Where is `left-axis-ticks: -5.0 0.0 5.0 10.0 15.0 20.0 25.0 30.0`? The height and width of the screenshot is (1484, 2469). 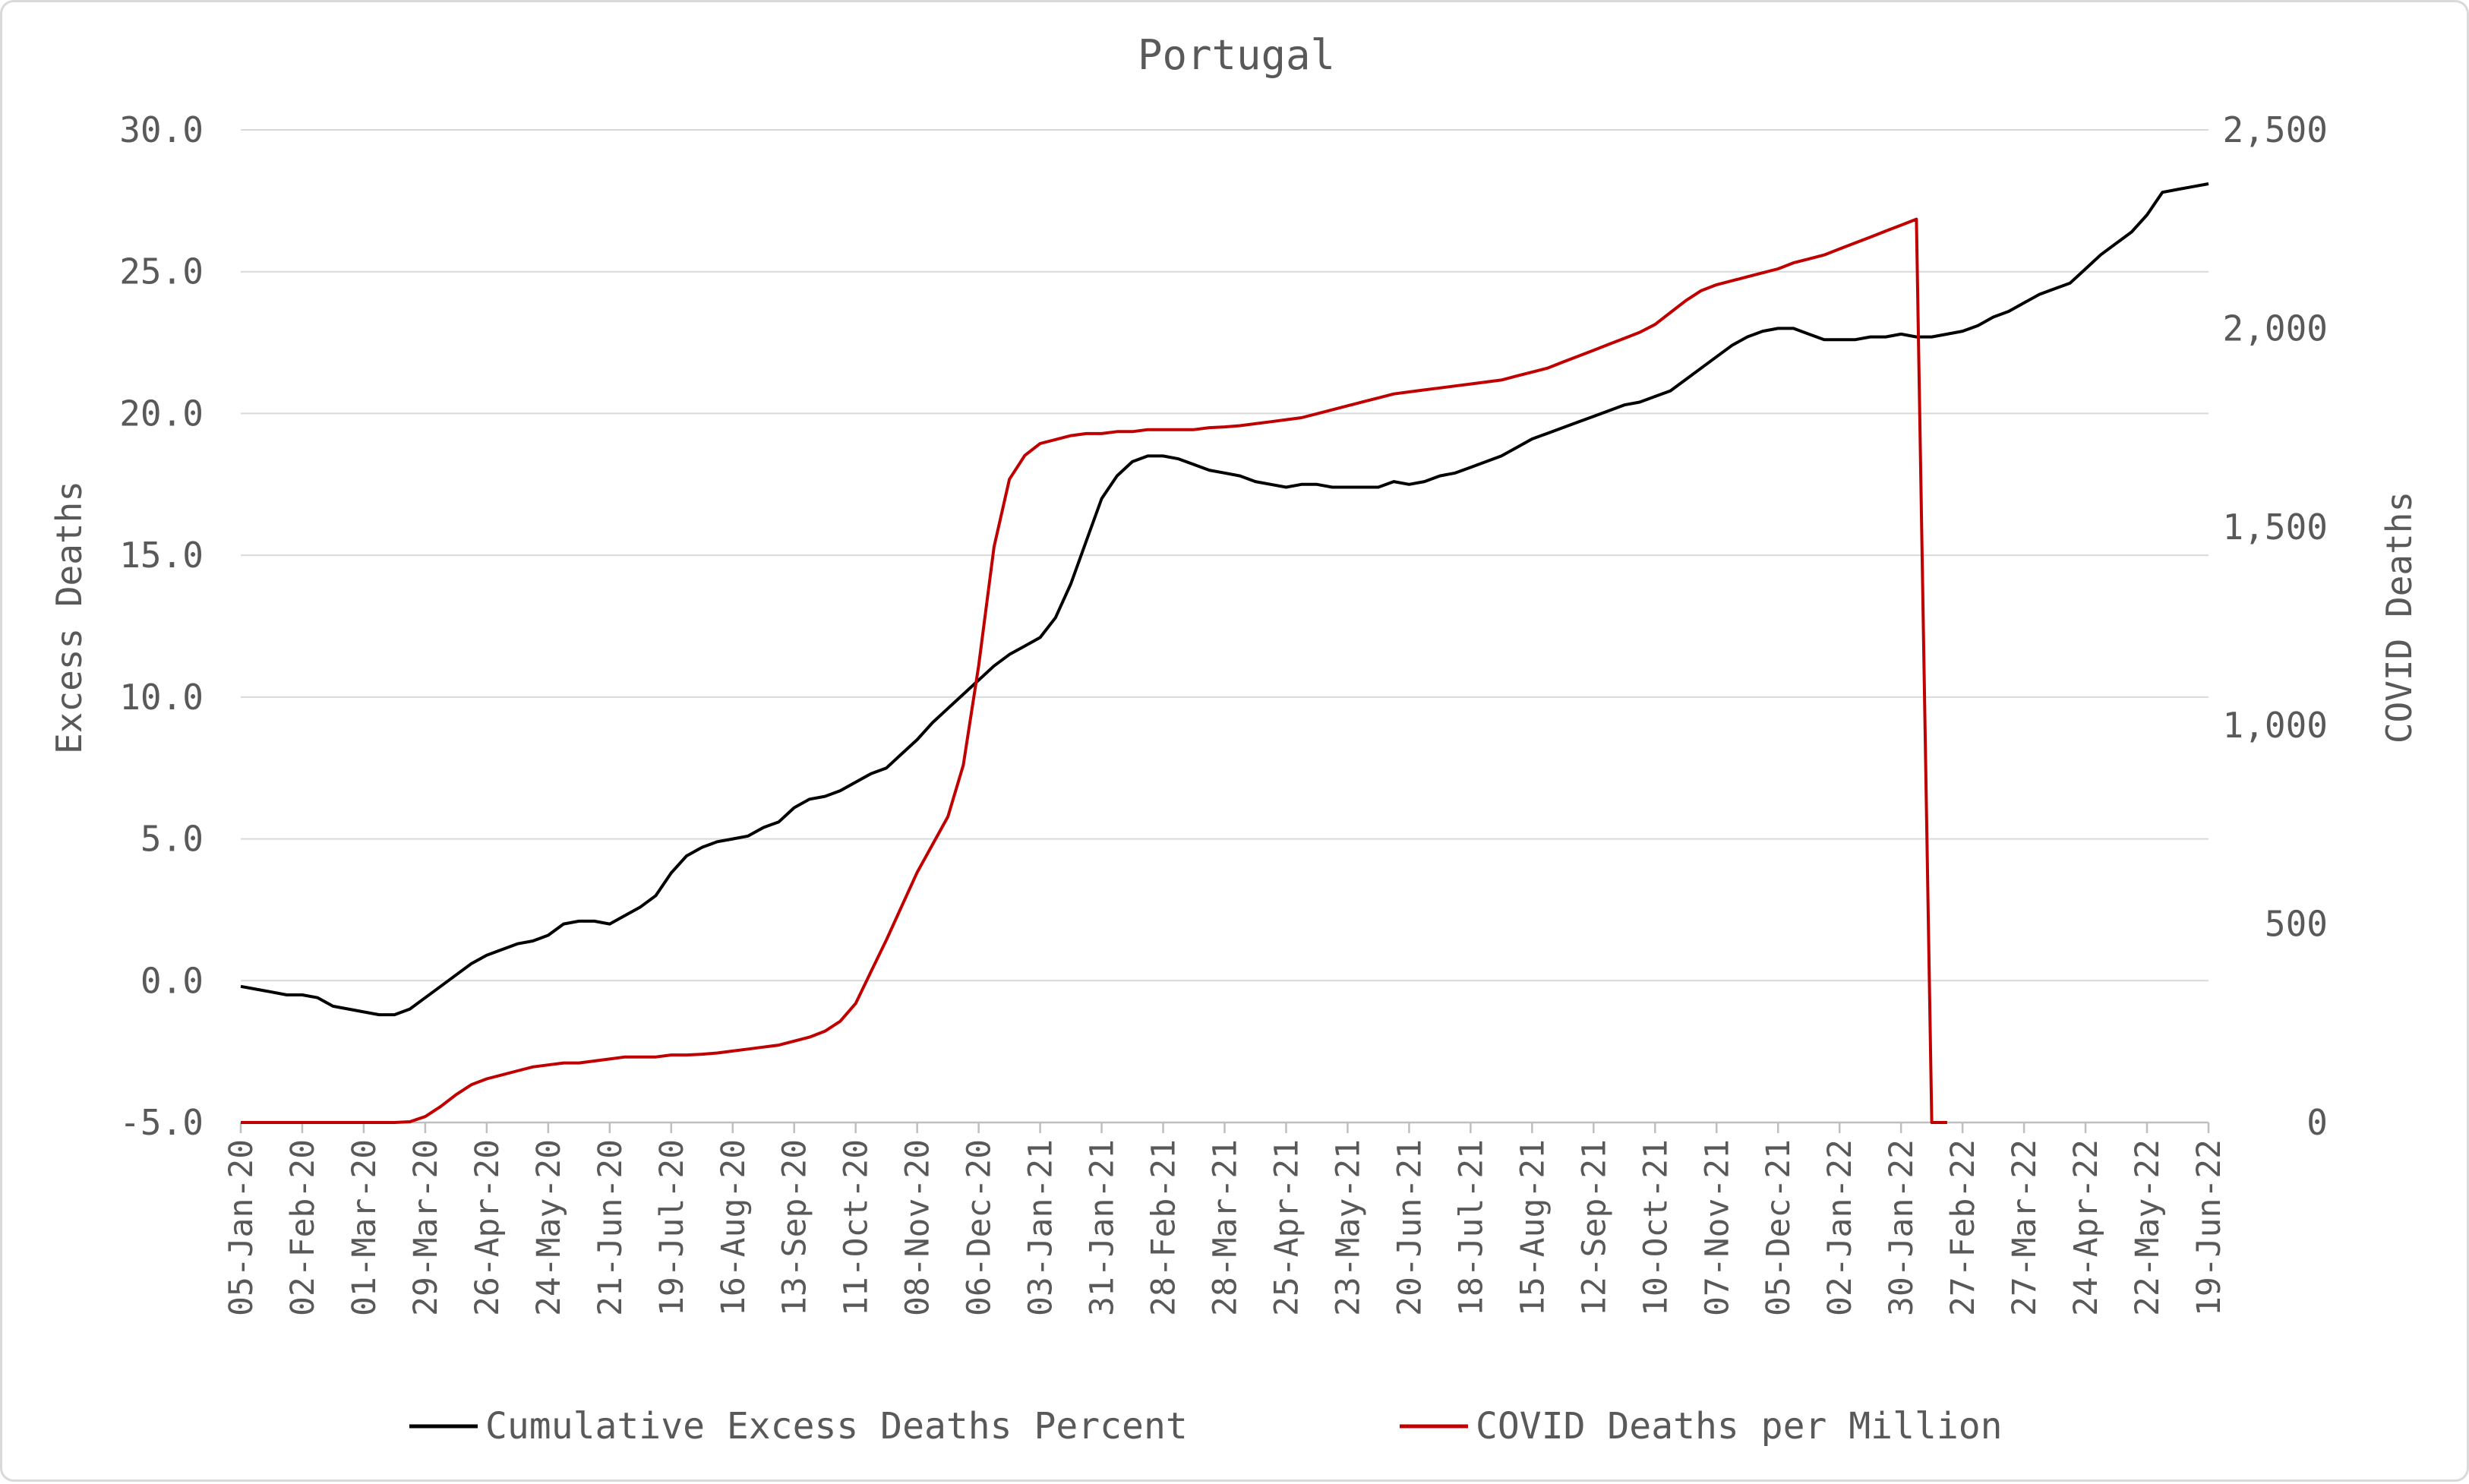
left-axis-ticks: -5.0 0.0 5.0 10.0 15.0 20.0 25.0 30.0 is located at coordinates (161, 626).